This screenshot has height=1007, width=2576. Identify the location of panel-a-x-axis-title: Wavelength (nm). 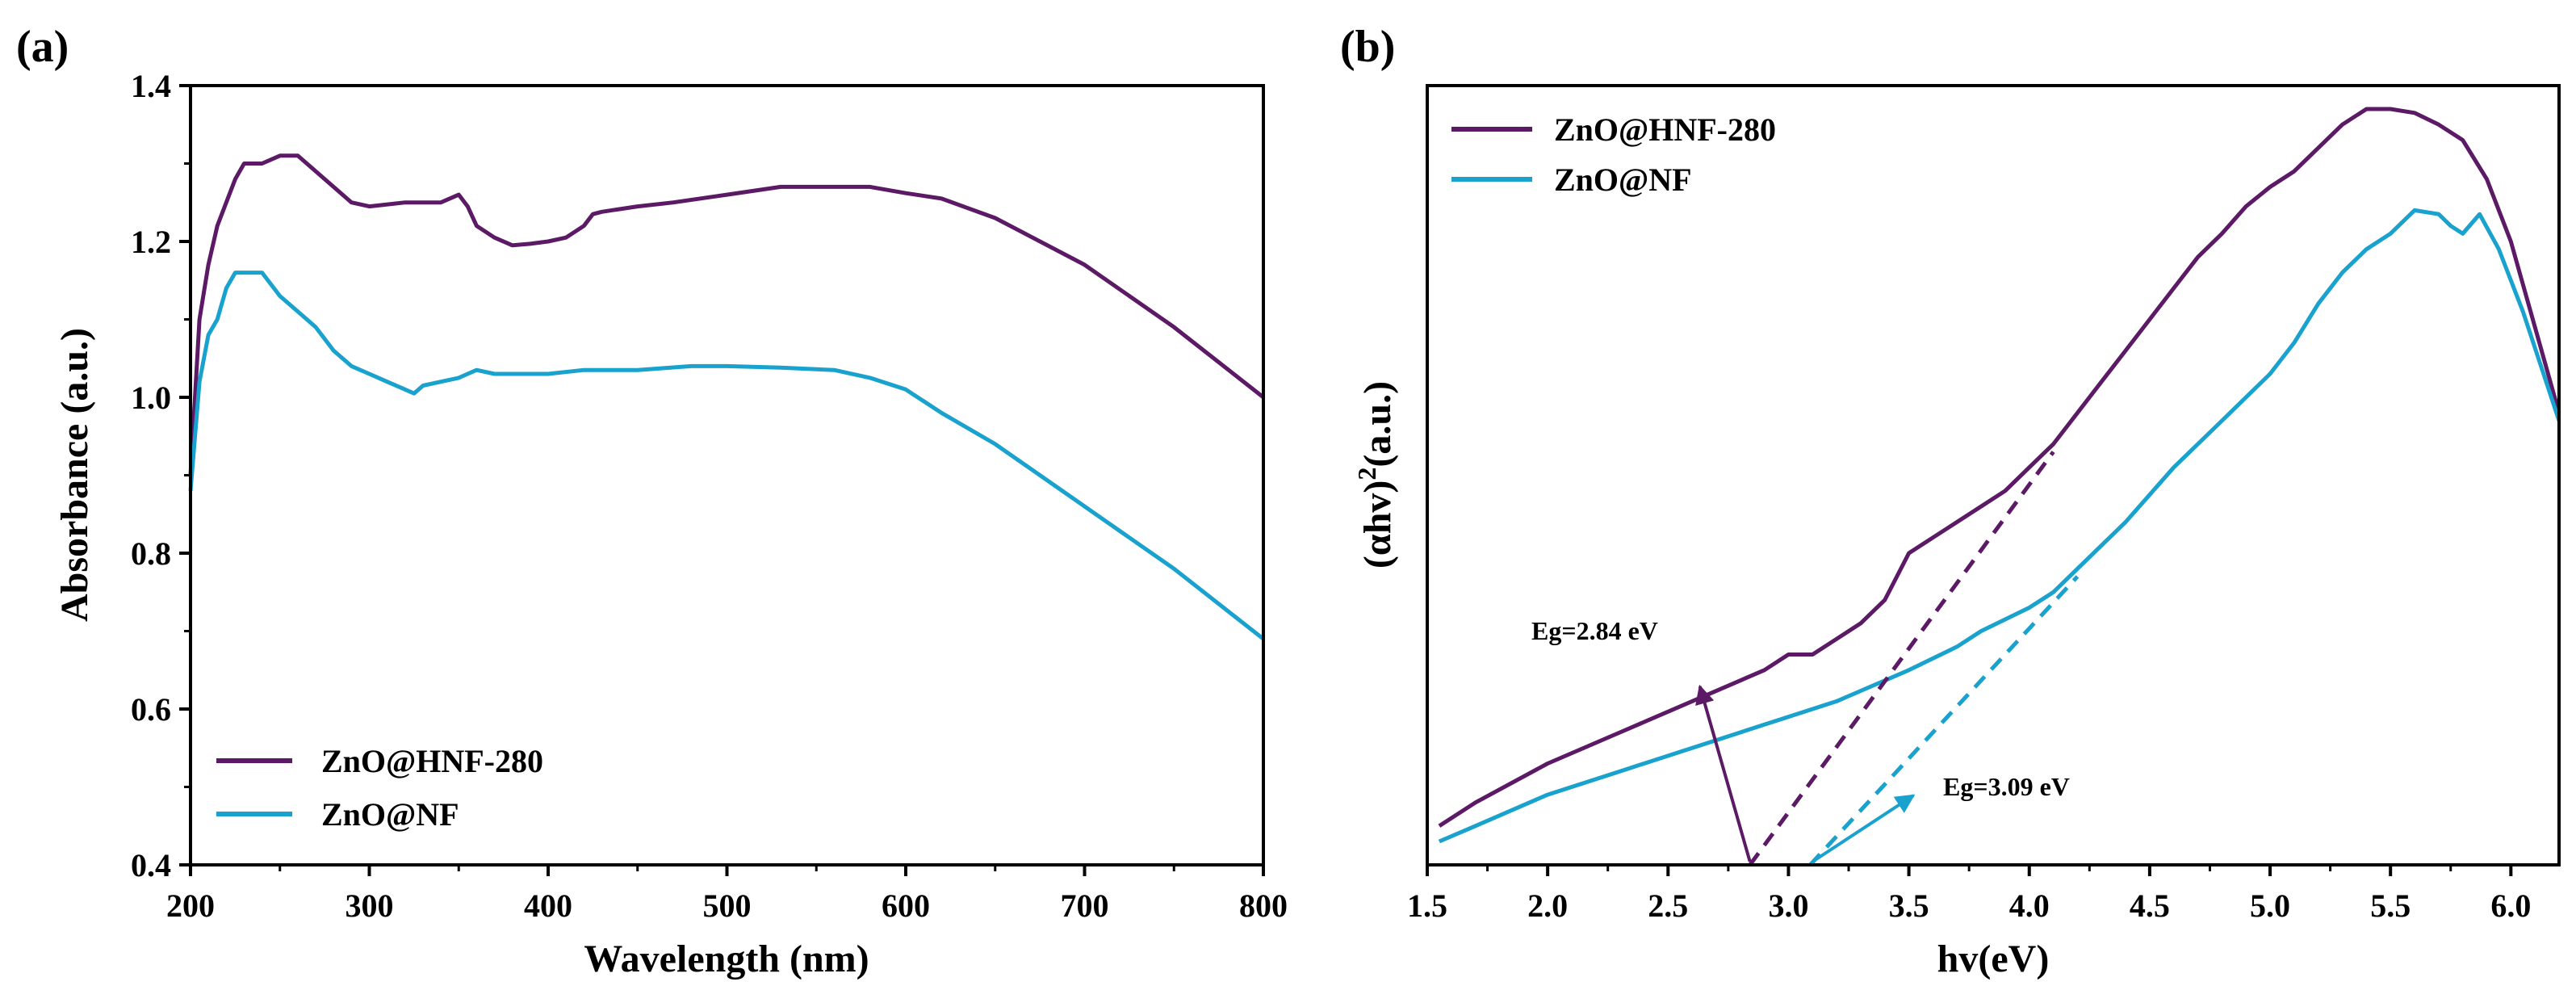
(726, 959).